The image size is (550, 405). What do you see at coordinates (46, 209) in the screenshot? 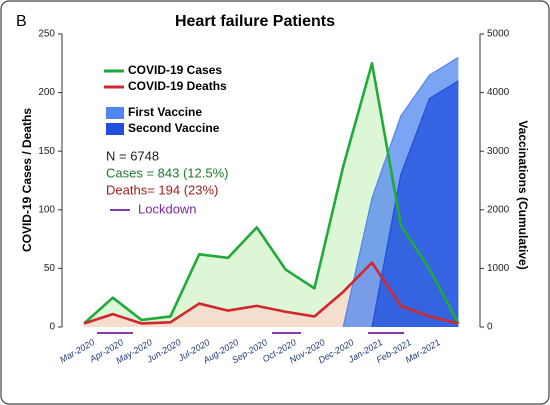
I see `y-tick-label: 100` at bounding box center [46, 209].